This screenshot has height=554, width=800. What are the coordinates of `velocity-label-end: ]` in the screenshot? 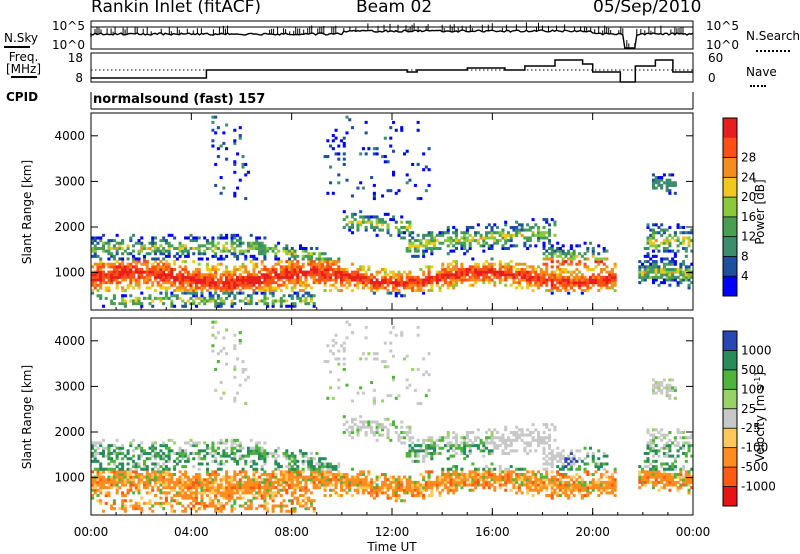 It's located at (760, 374).